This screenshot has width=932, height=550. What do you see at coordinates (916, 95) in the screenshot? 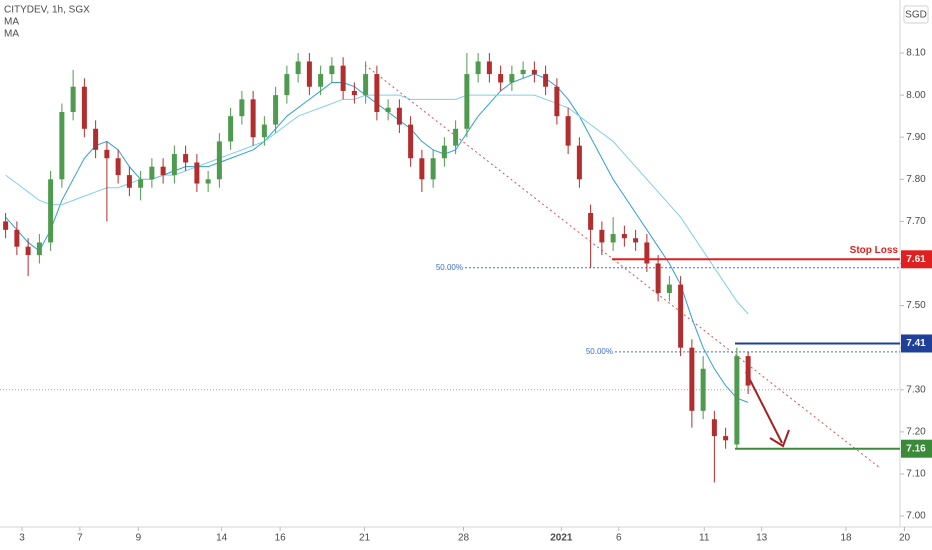
I see `y-tick-label: 8.00` at bounding box center [916, 95].